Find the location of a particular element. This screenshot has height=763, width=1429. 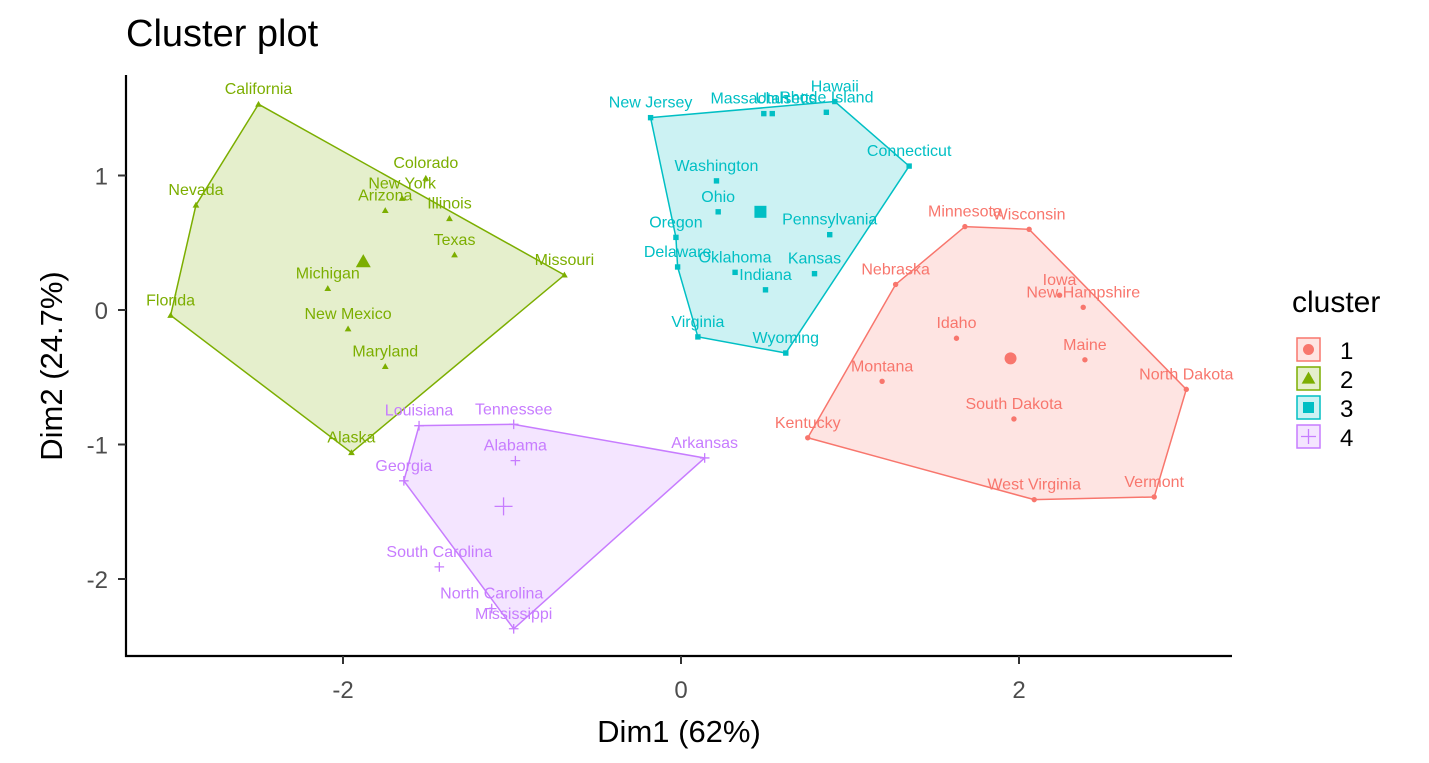

point-south-carolina is located at coordinates (439, 567).